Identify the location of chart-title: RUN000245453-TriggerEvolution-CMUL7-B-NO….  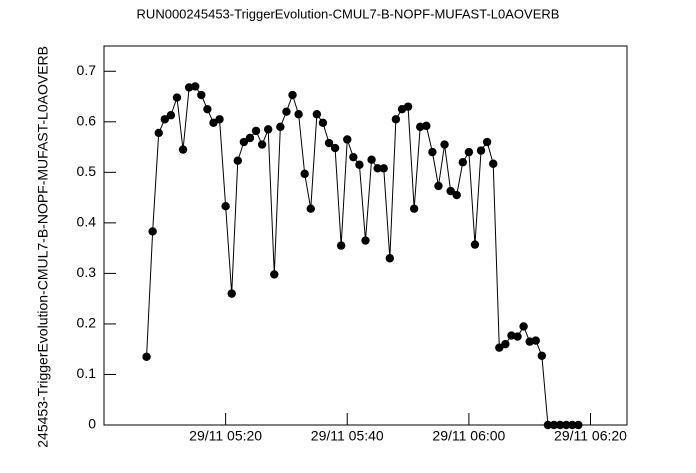
(348, 13).